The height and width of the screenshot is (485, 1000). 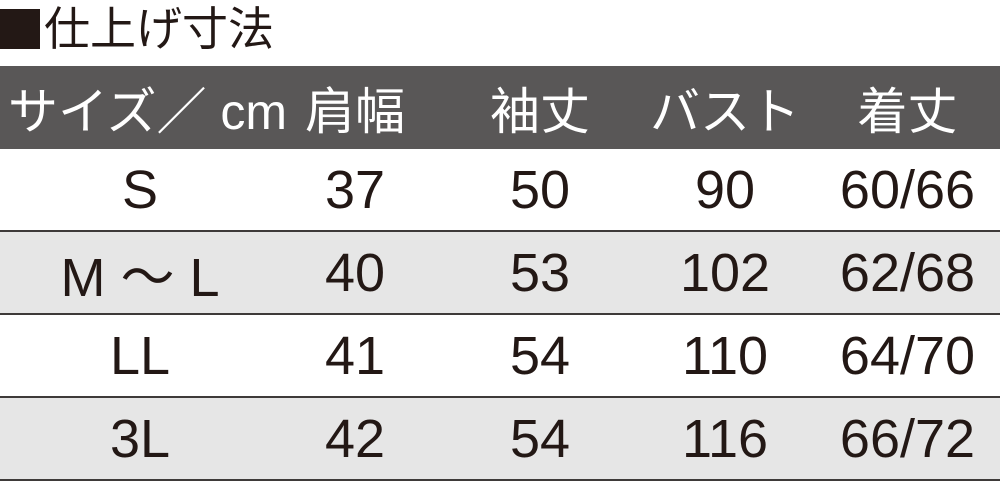 What do you see at coordinates (725, 111) in the screenshot?
I see `header-bust: バスト` at bounding box center [725, 111].